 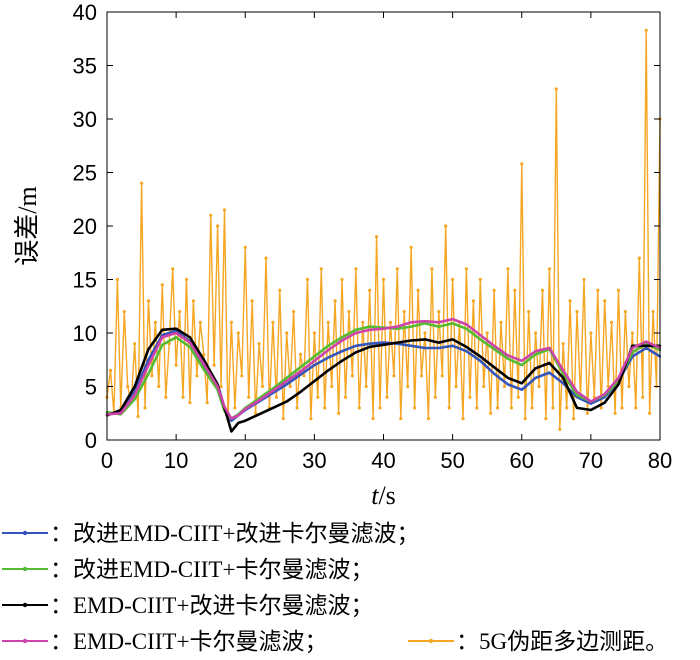 I want to click on y-tick-label: 5, so click(x=91, y=387).